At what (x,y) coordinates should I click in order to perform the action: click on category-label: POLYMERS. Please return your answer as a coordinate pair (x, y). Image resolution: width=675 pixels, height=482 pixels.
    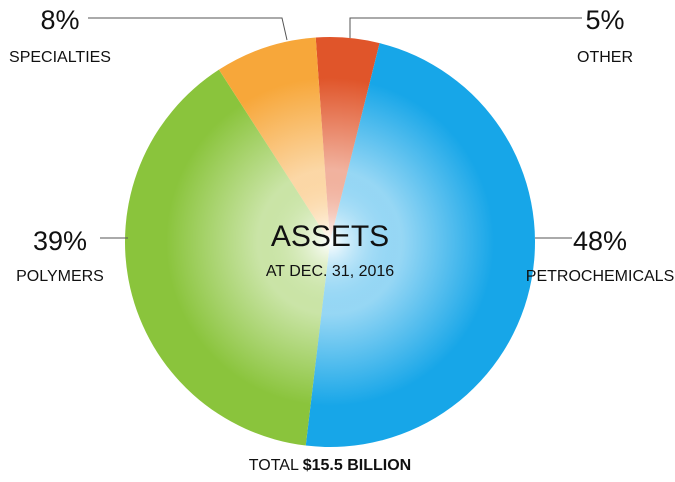
    Looking at the image, I should click on (60, 276).